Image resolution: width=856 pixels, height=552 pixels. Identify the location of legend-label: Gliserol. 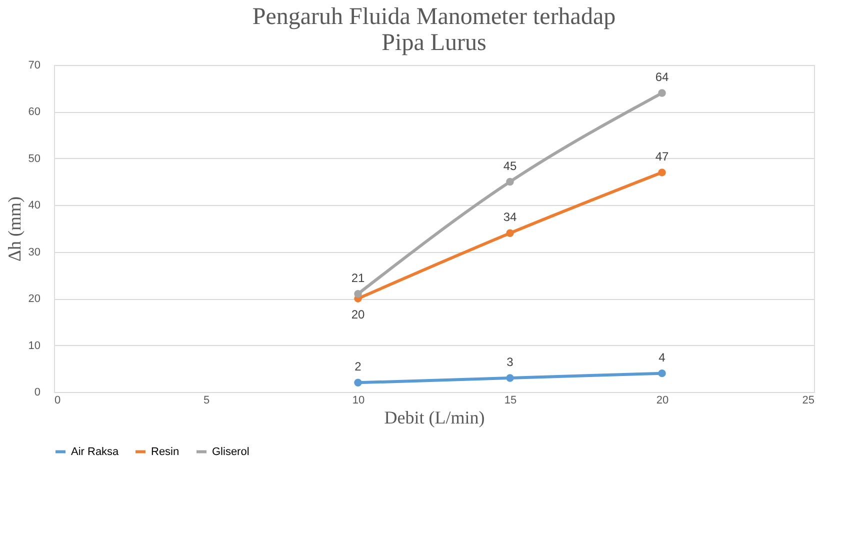
(231, 452).